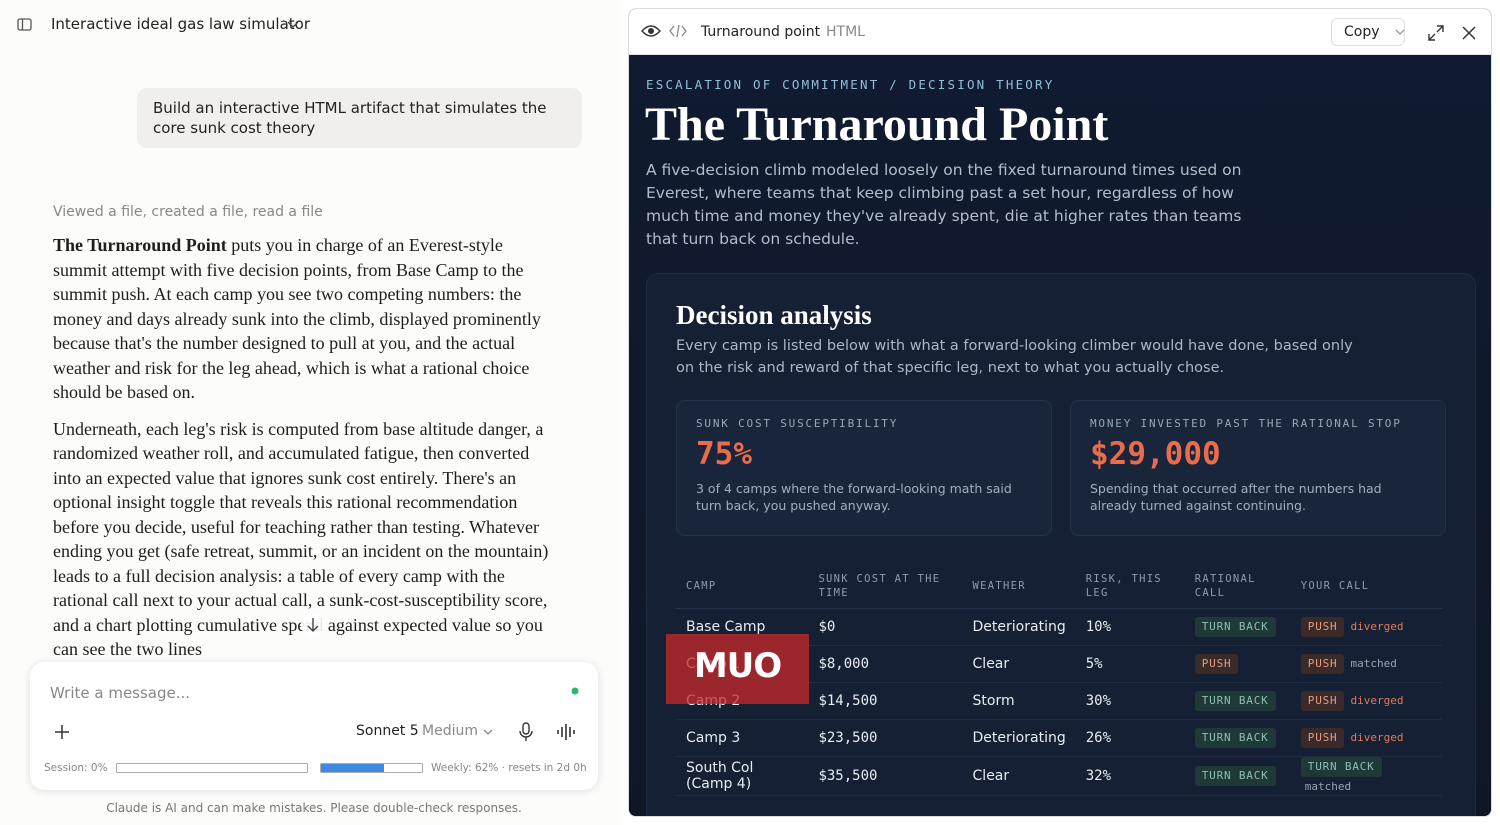  What do you see at coordinates (737, 669) in the screenshot?
I see `watermark: MUO` at bounding box center [737, 669].